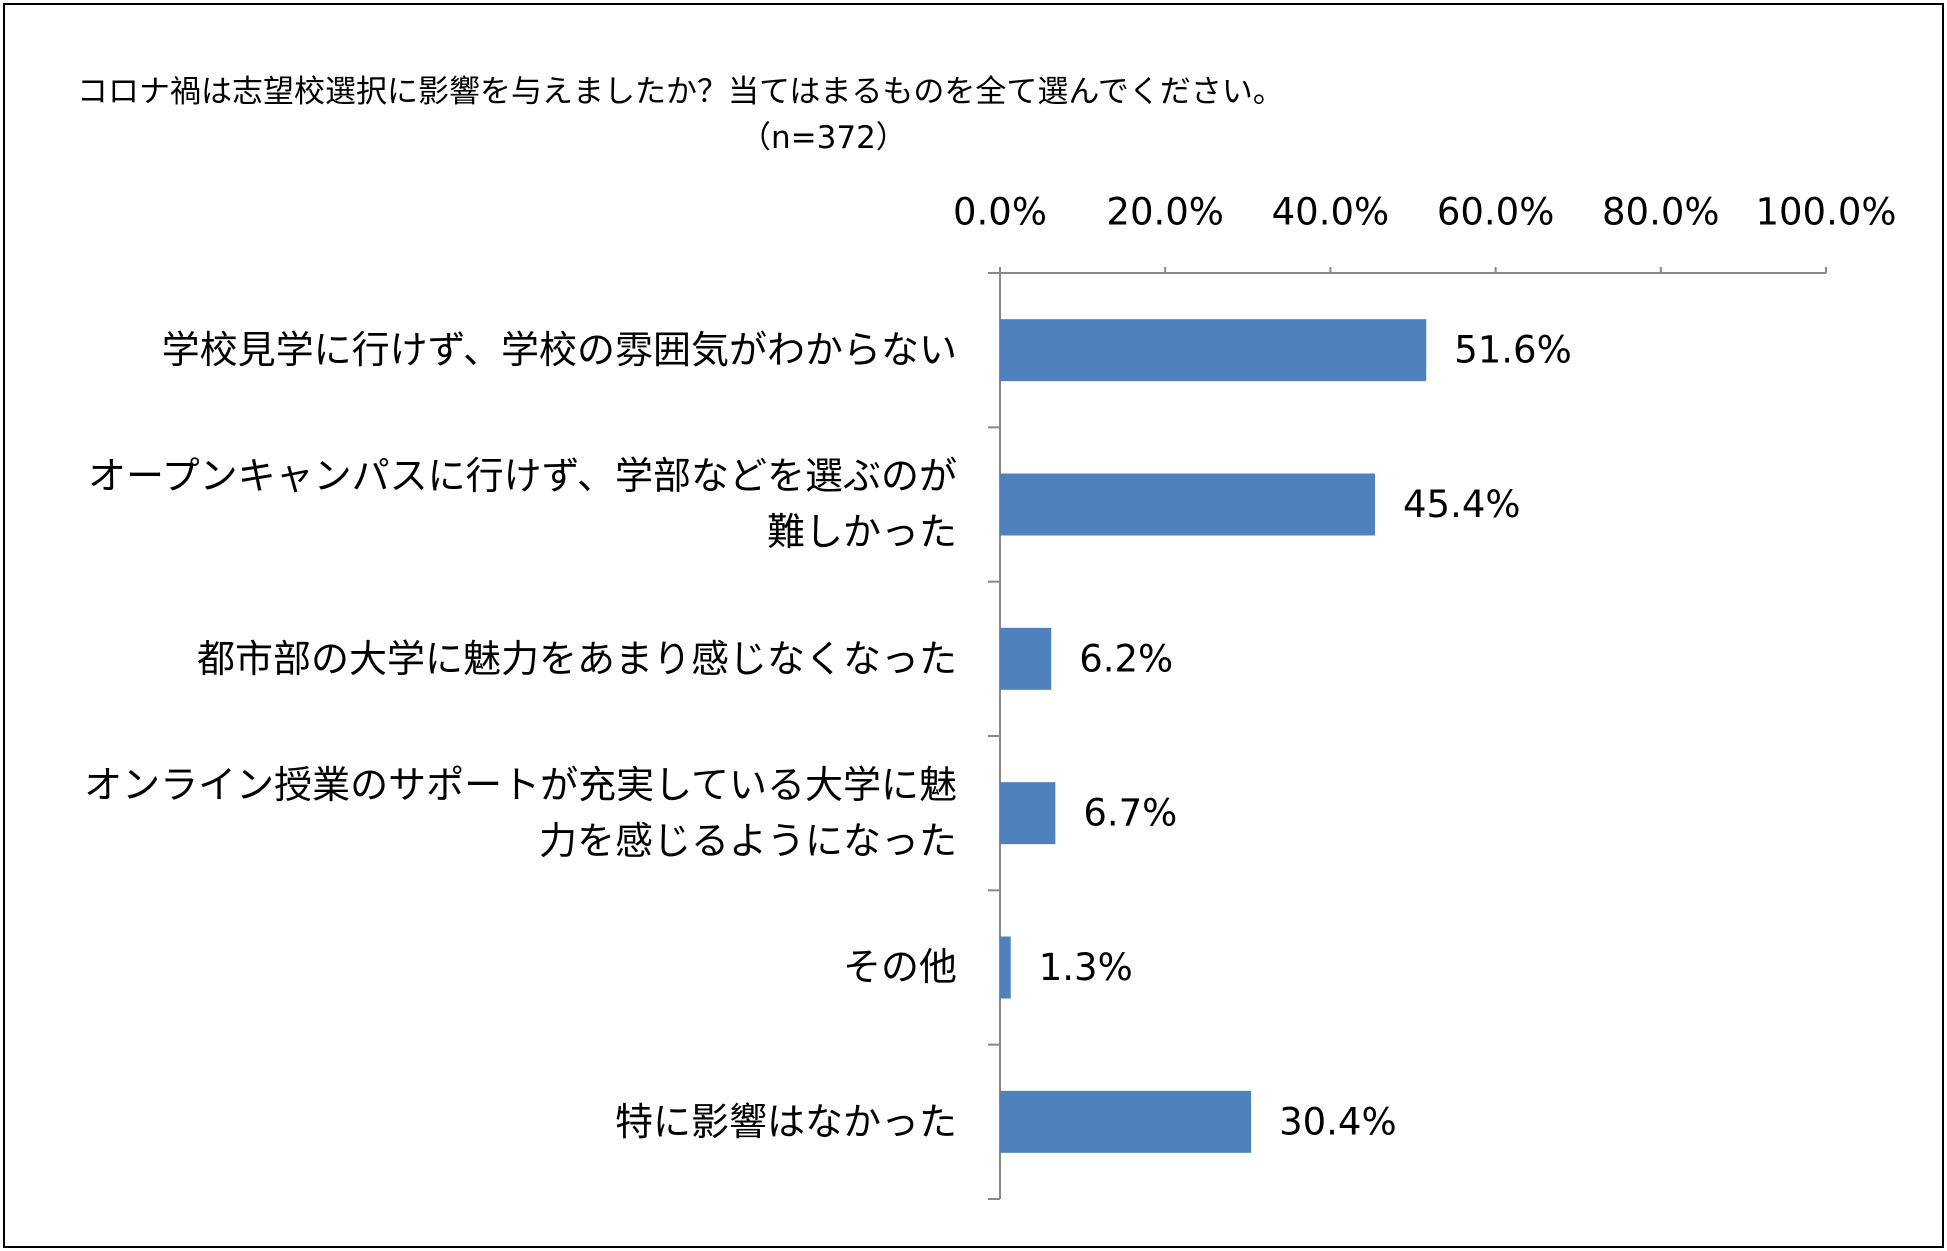 The height and width of the screenshot is (1251, 1947). Describe the element at coordinates (522, 504) in the screenshot. I see `y-tick-label: オープンキャンパスに行けず、学部などを選ぶのが難しかった` at that location.